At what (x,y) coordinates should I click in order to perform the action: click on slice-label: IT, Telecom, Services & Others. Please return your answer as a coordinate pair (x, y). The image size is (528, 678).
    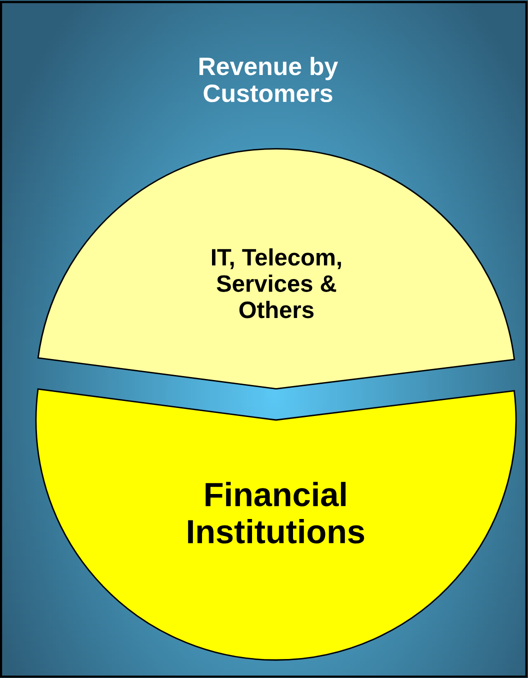
    Looking at the image, I should click on (276, 283).